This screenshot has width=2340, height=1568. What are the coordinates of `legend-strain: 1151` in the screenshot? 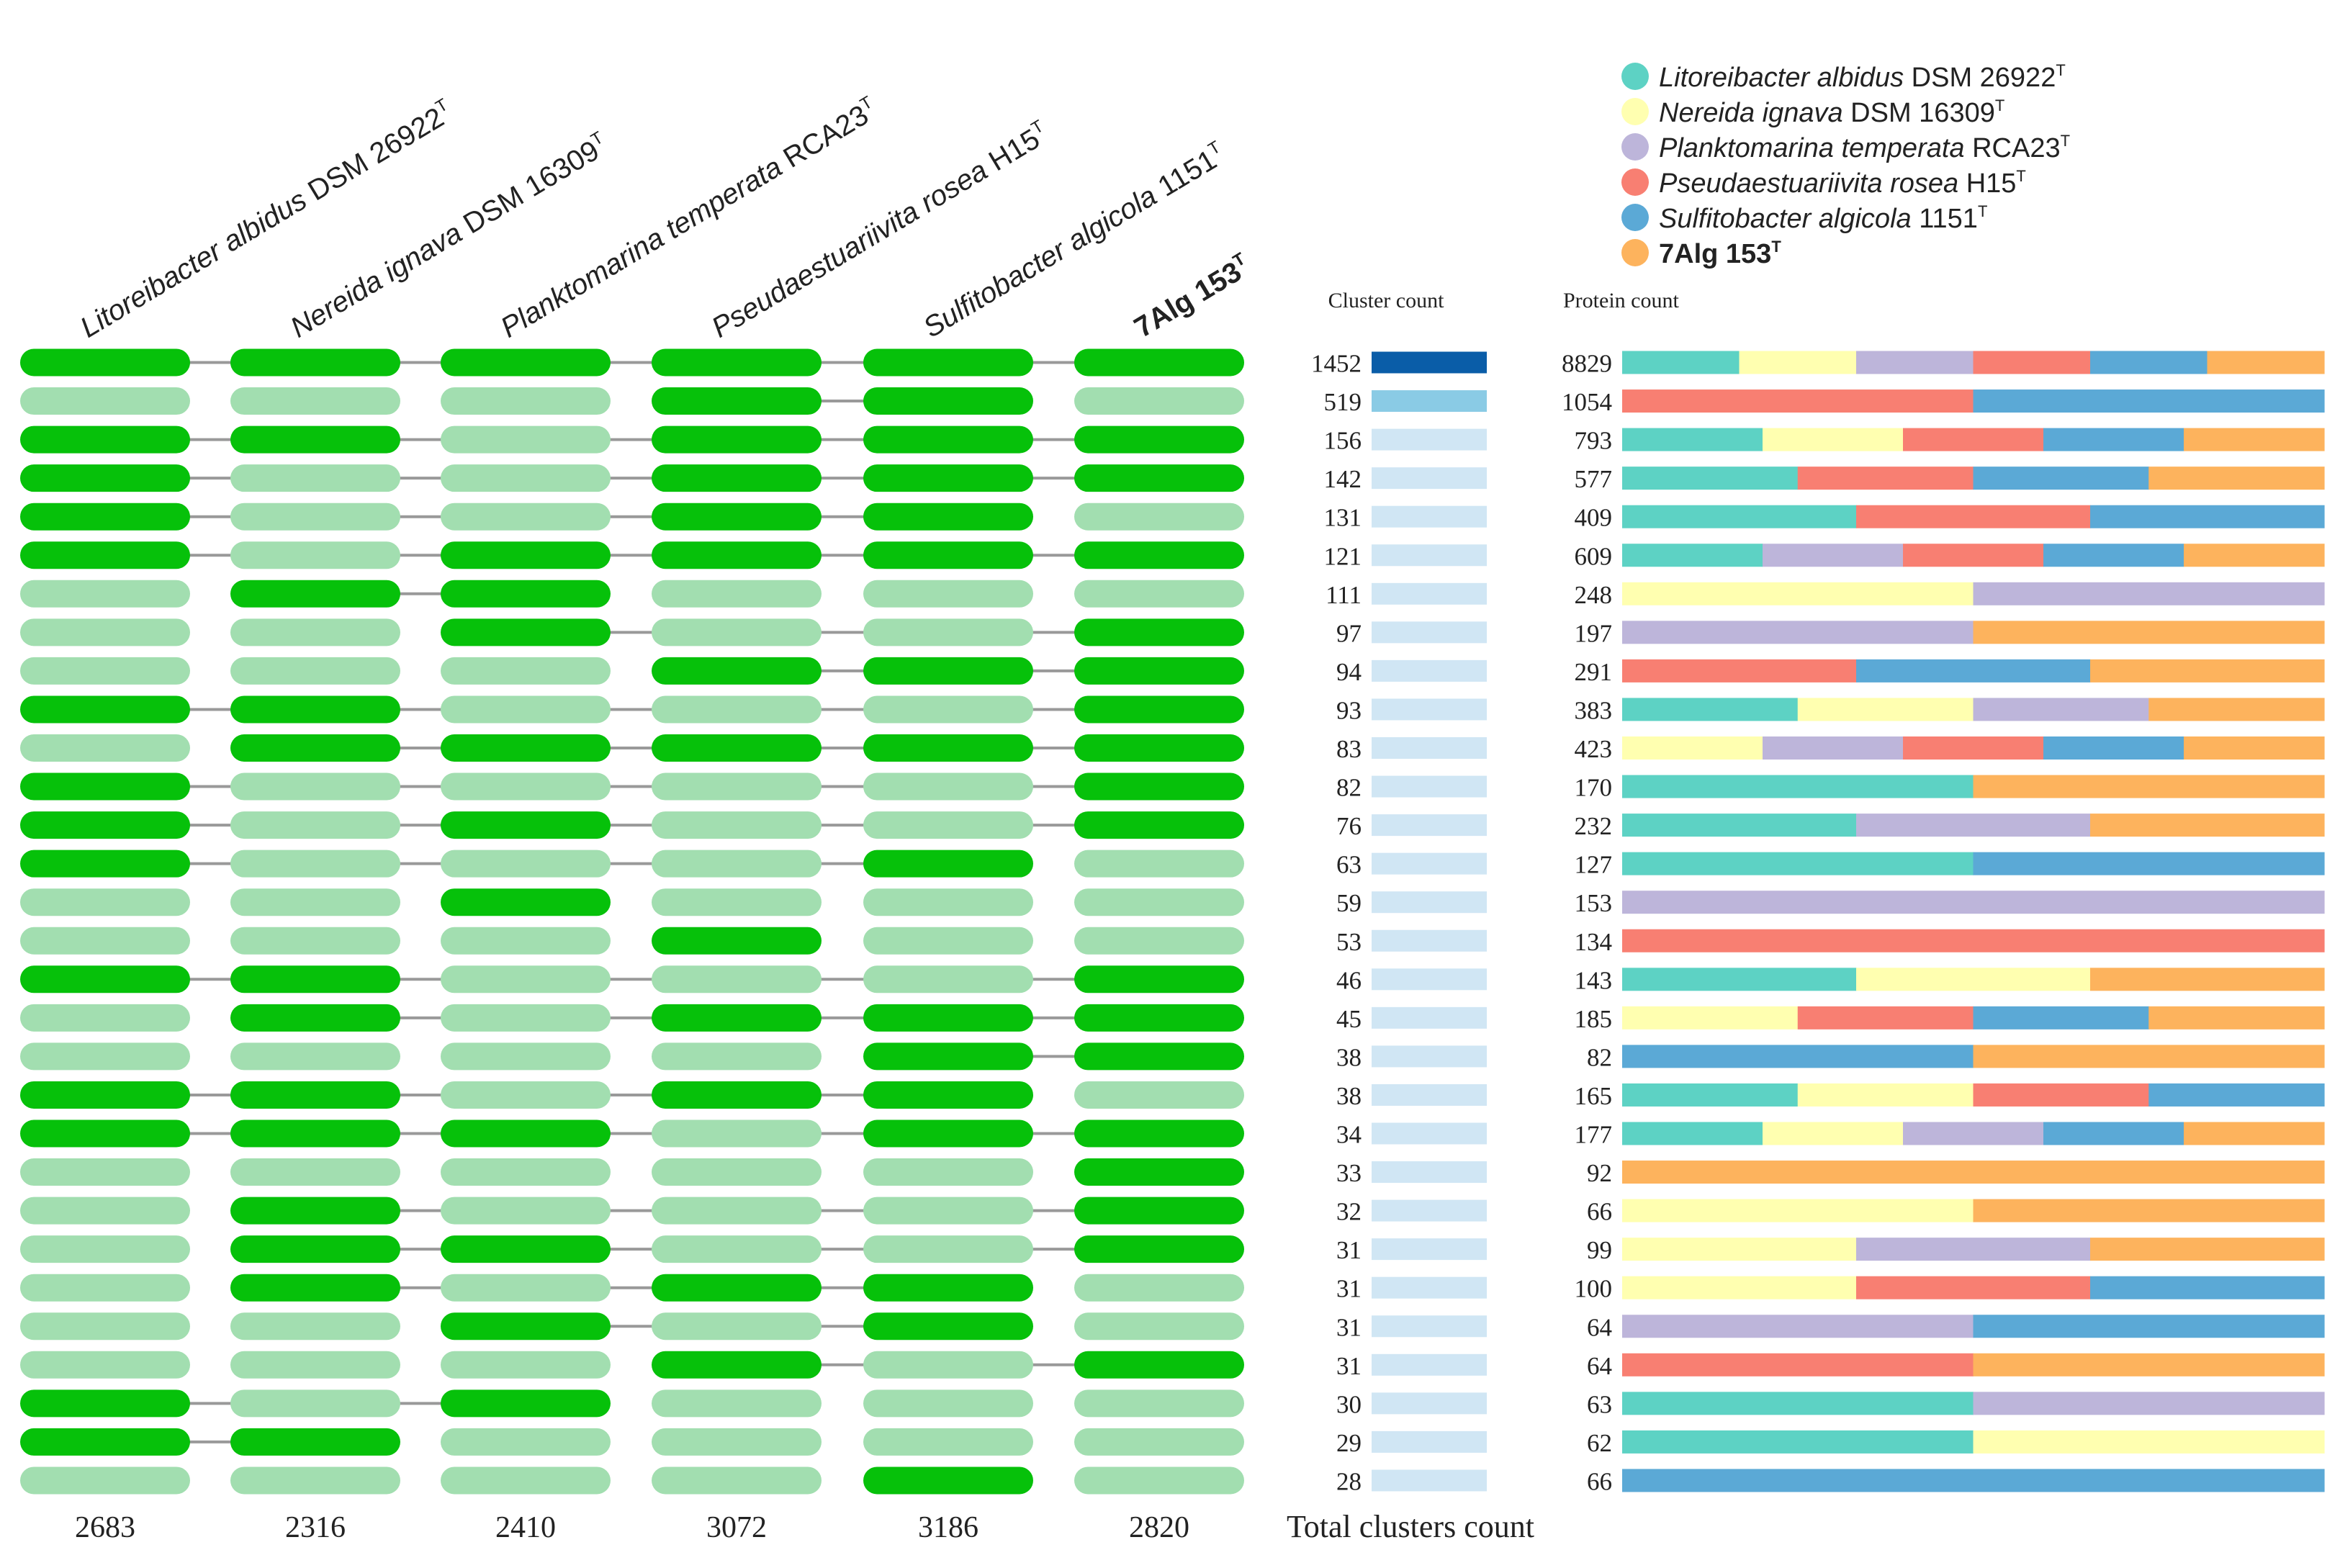 It's located at (1948, 219).